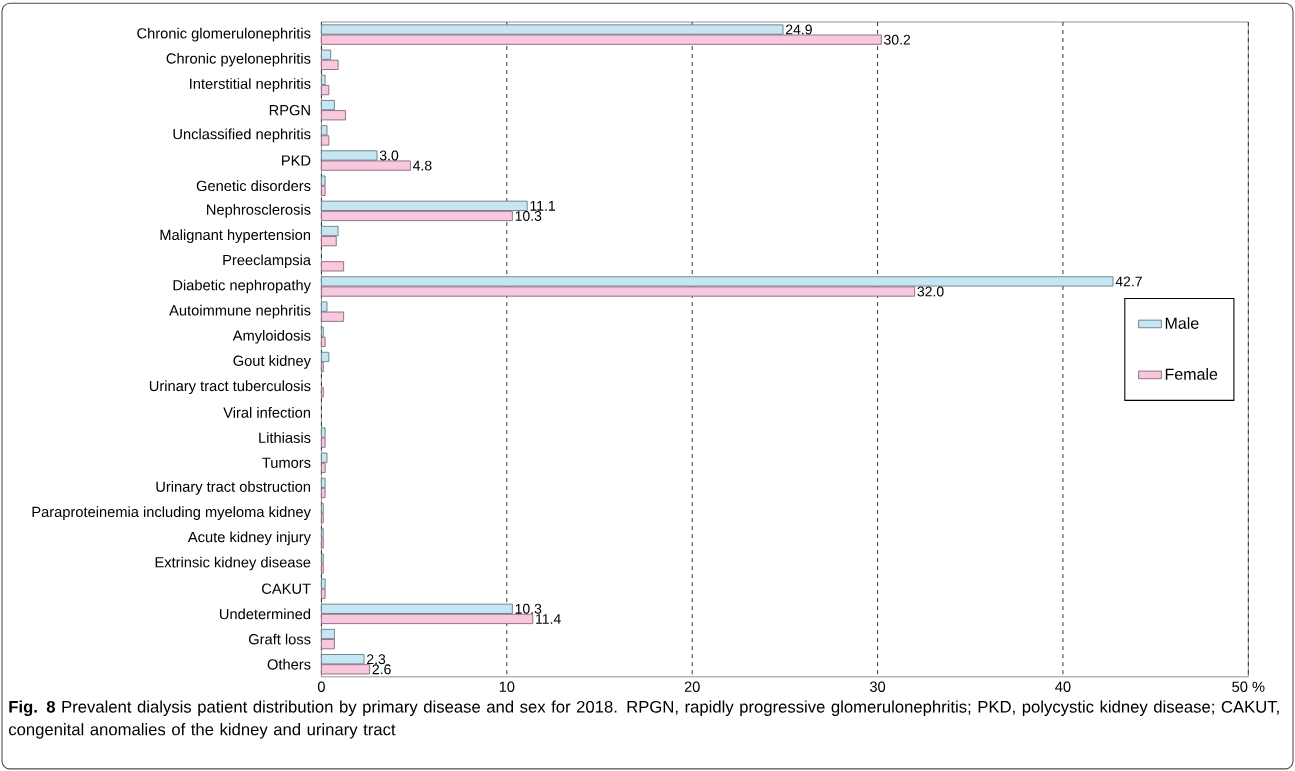  I want to click on y-tick-label: Viral infection, so click(267, 412).